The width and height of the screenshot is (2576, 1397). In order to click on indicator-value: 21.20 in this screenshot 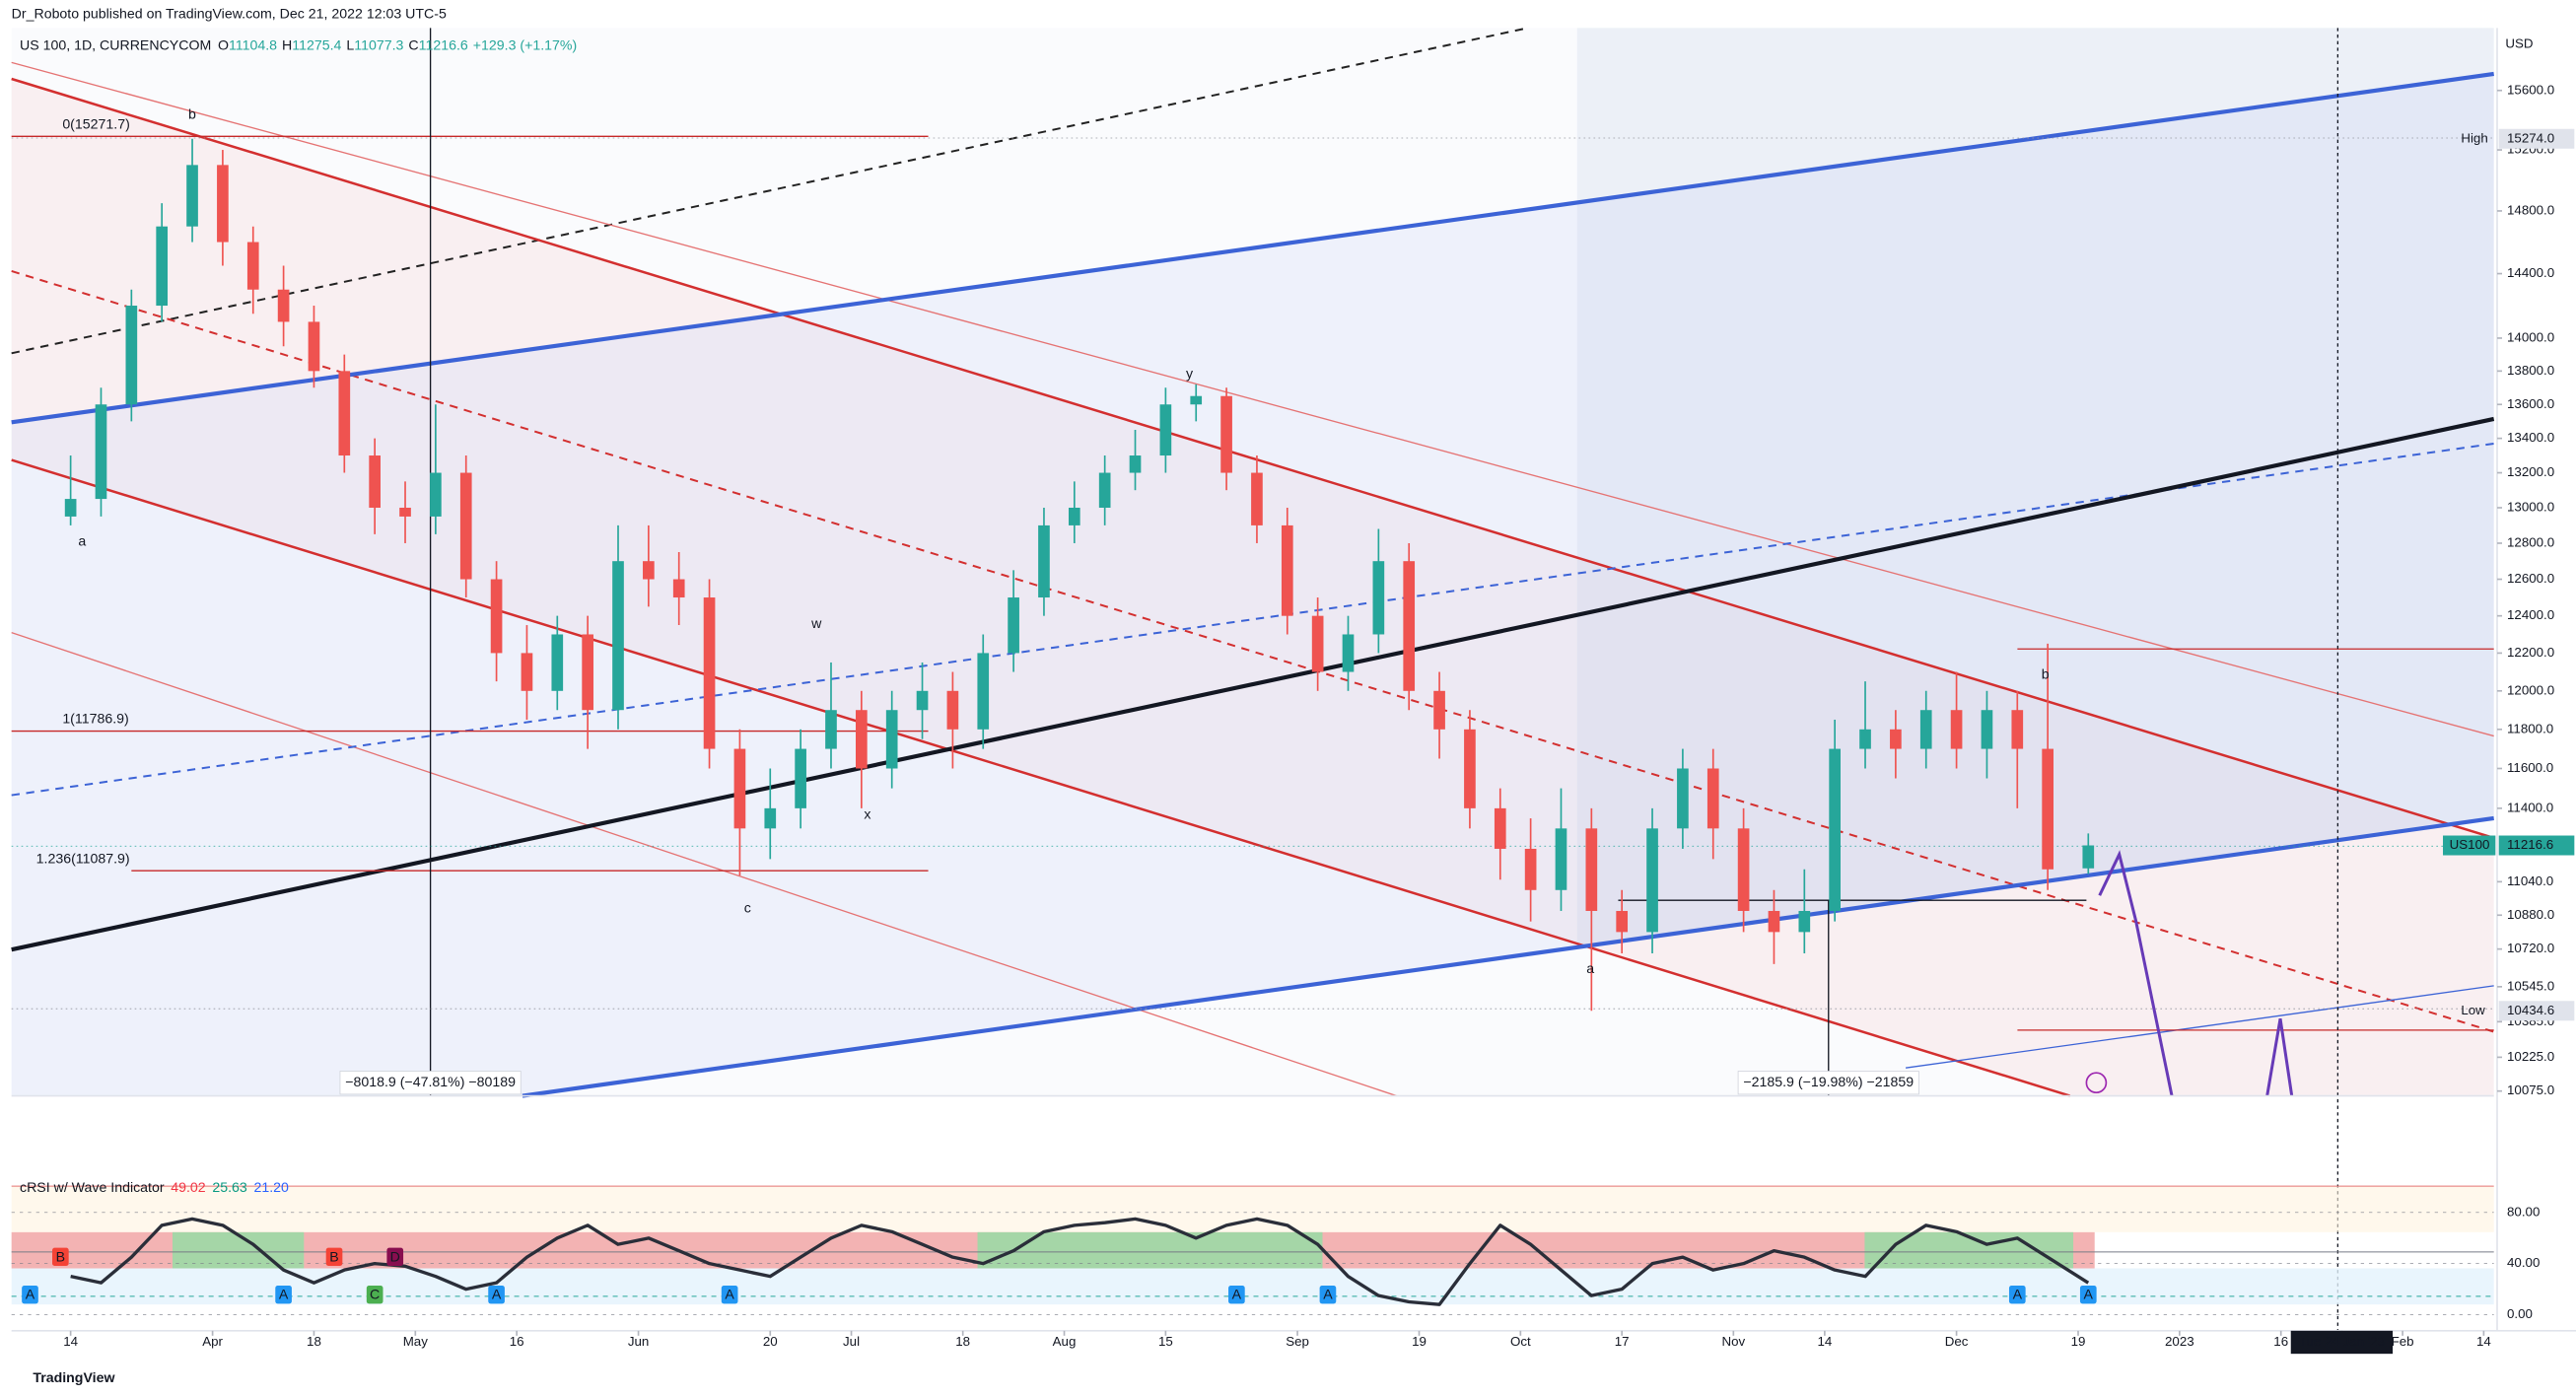, I will do `click(271, 1188)`.